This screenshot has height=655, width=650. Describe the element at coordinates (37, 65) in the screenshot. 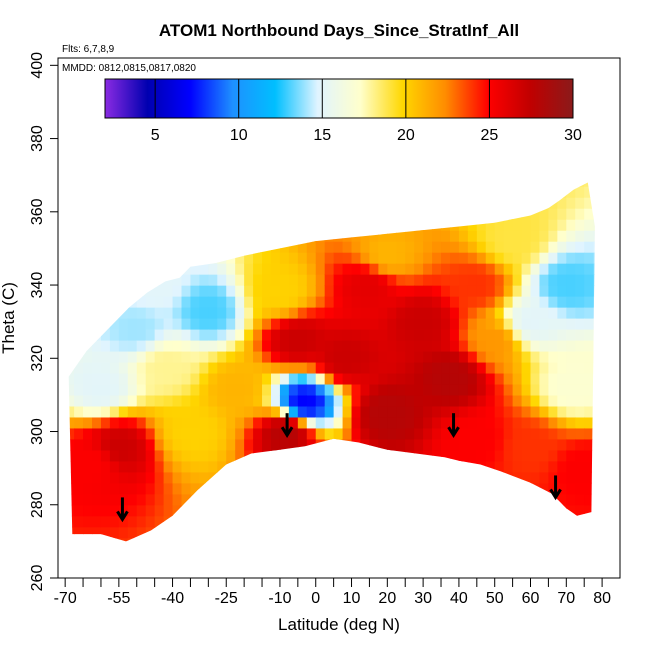

I see `y-tick-label: 400` at that location.